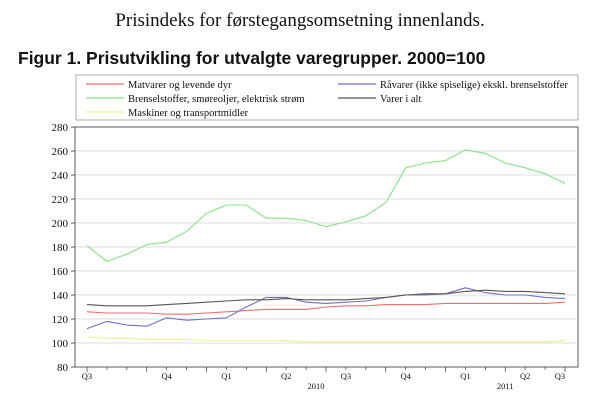 The height and width of the screenshot is (412, 600). Describe the element at coordinates (60, 176) in the screenshot. I see `y-tick-label: 240` at that location.